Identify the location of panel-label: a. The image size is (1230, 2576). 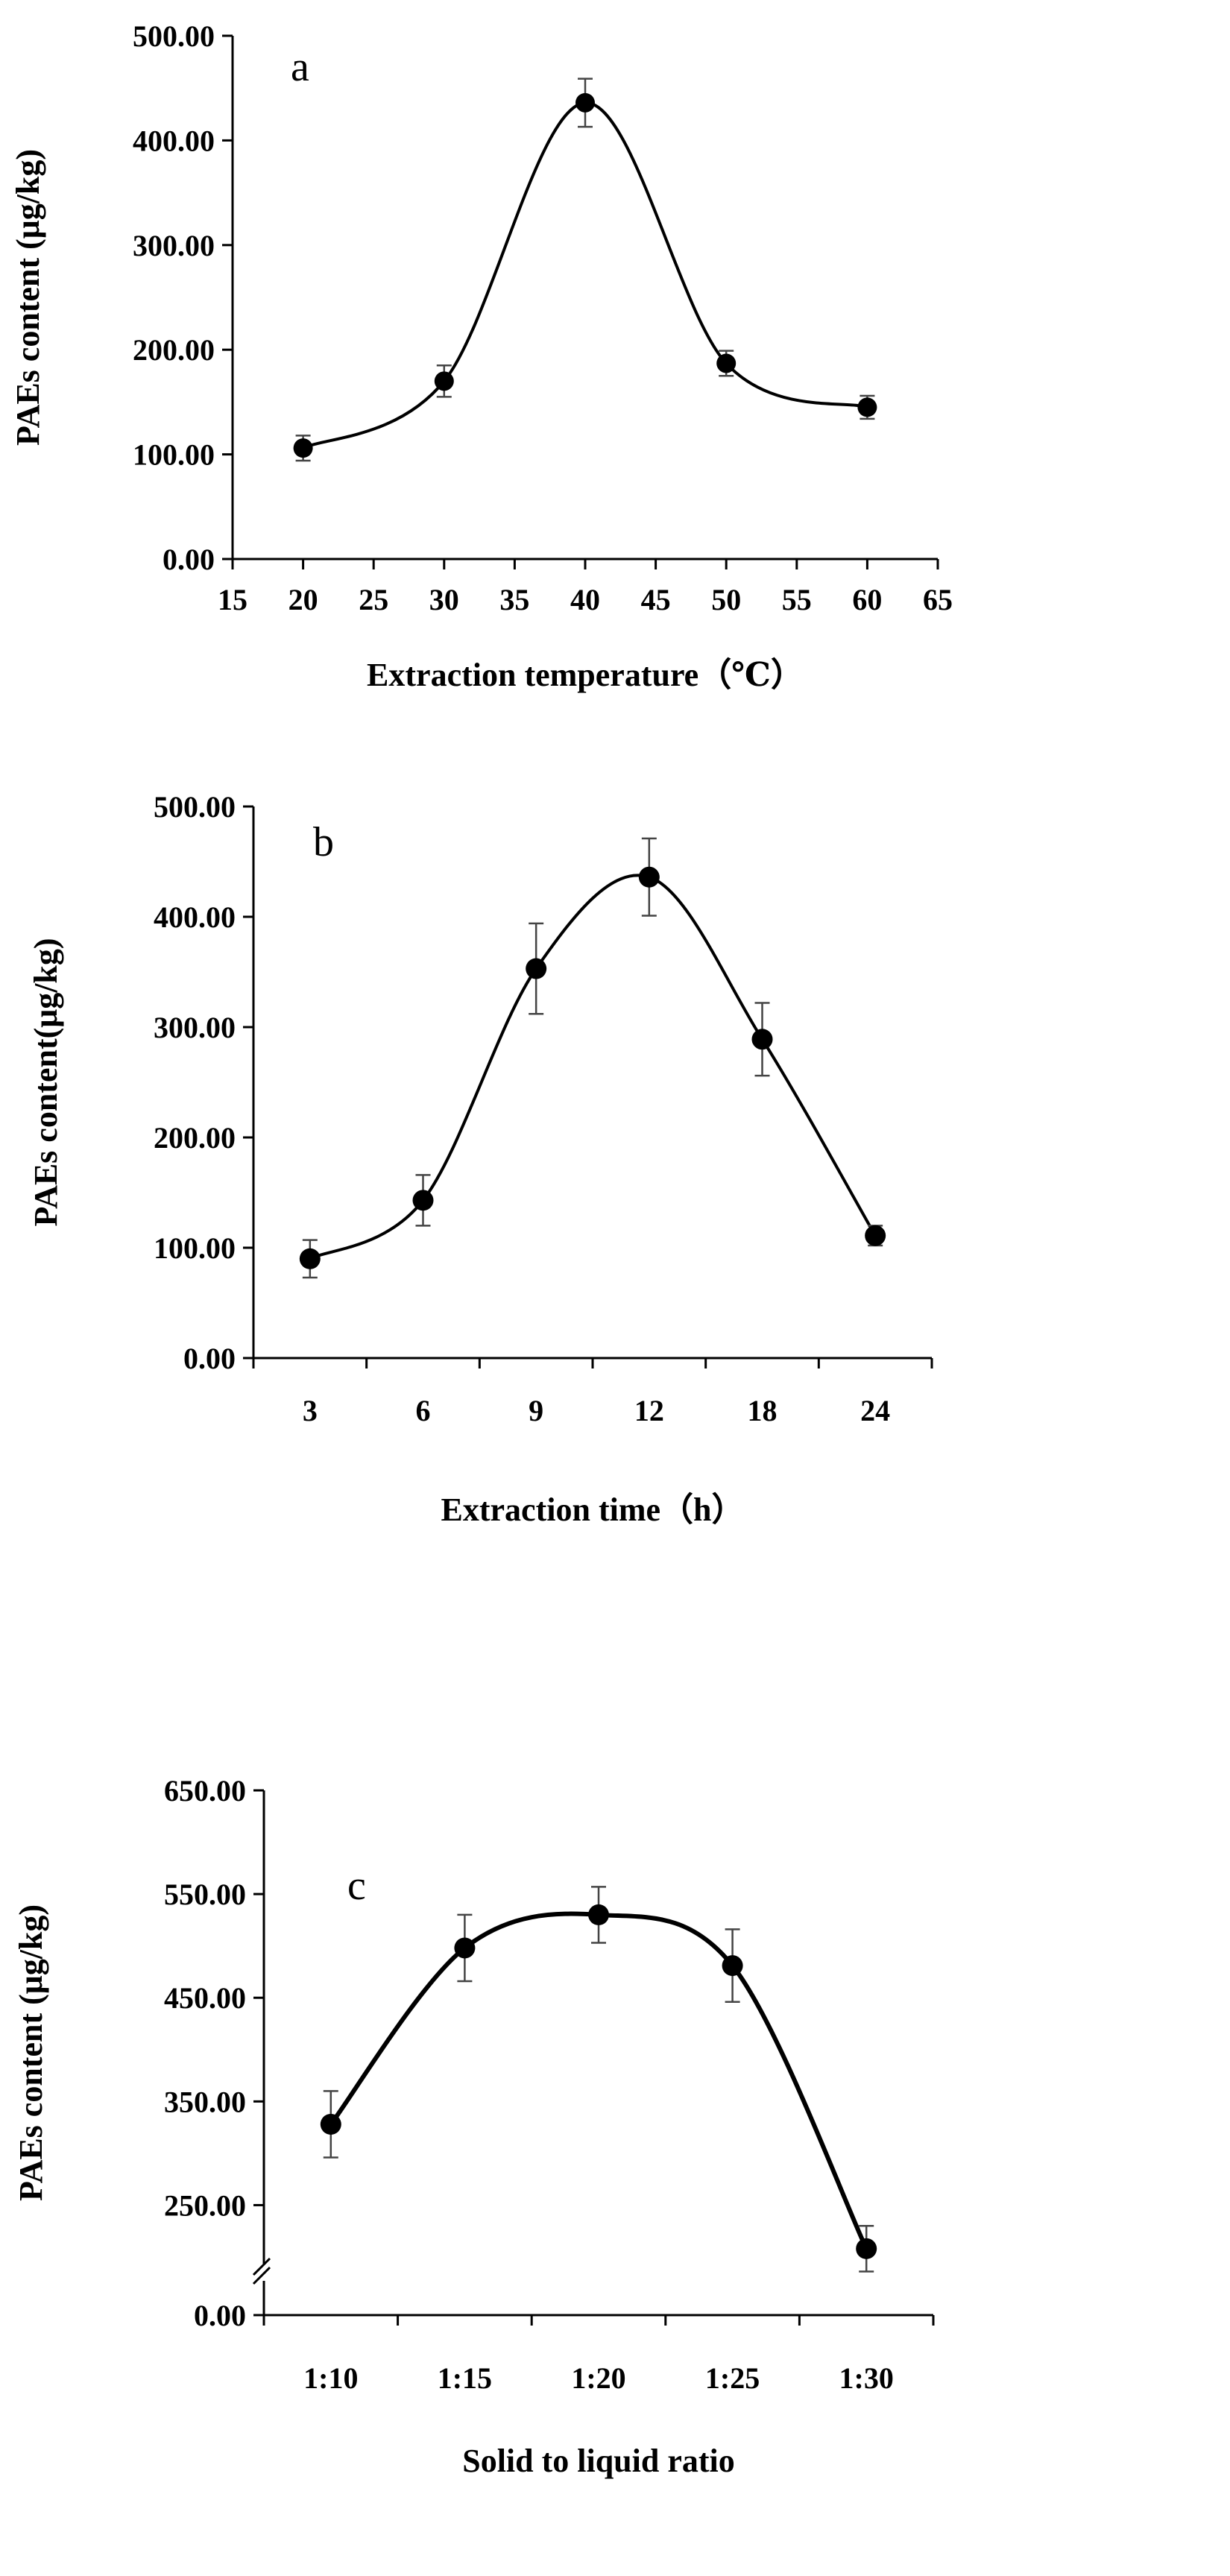
(300, 67).